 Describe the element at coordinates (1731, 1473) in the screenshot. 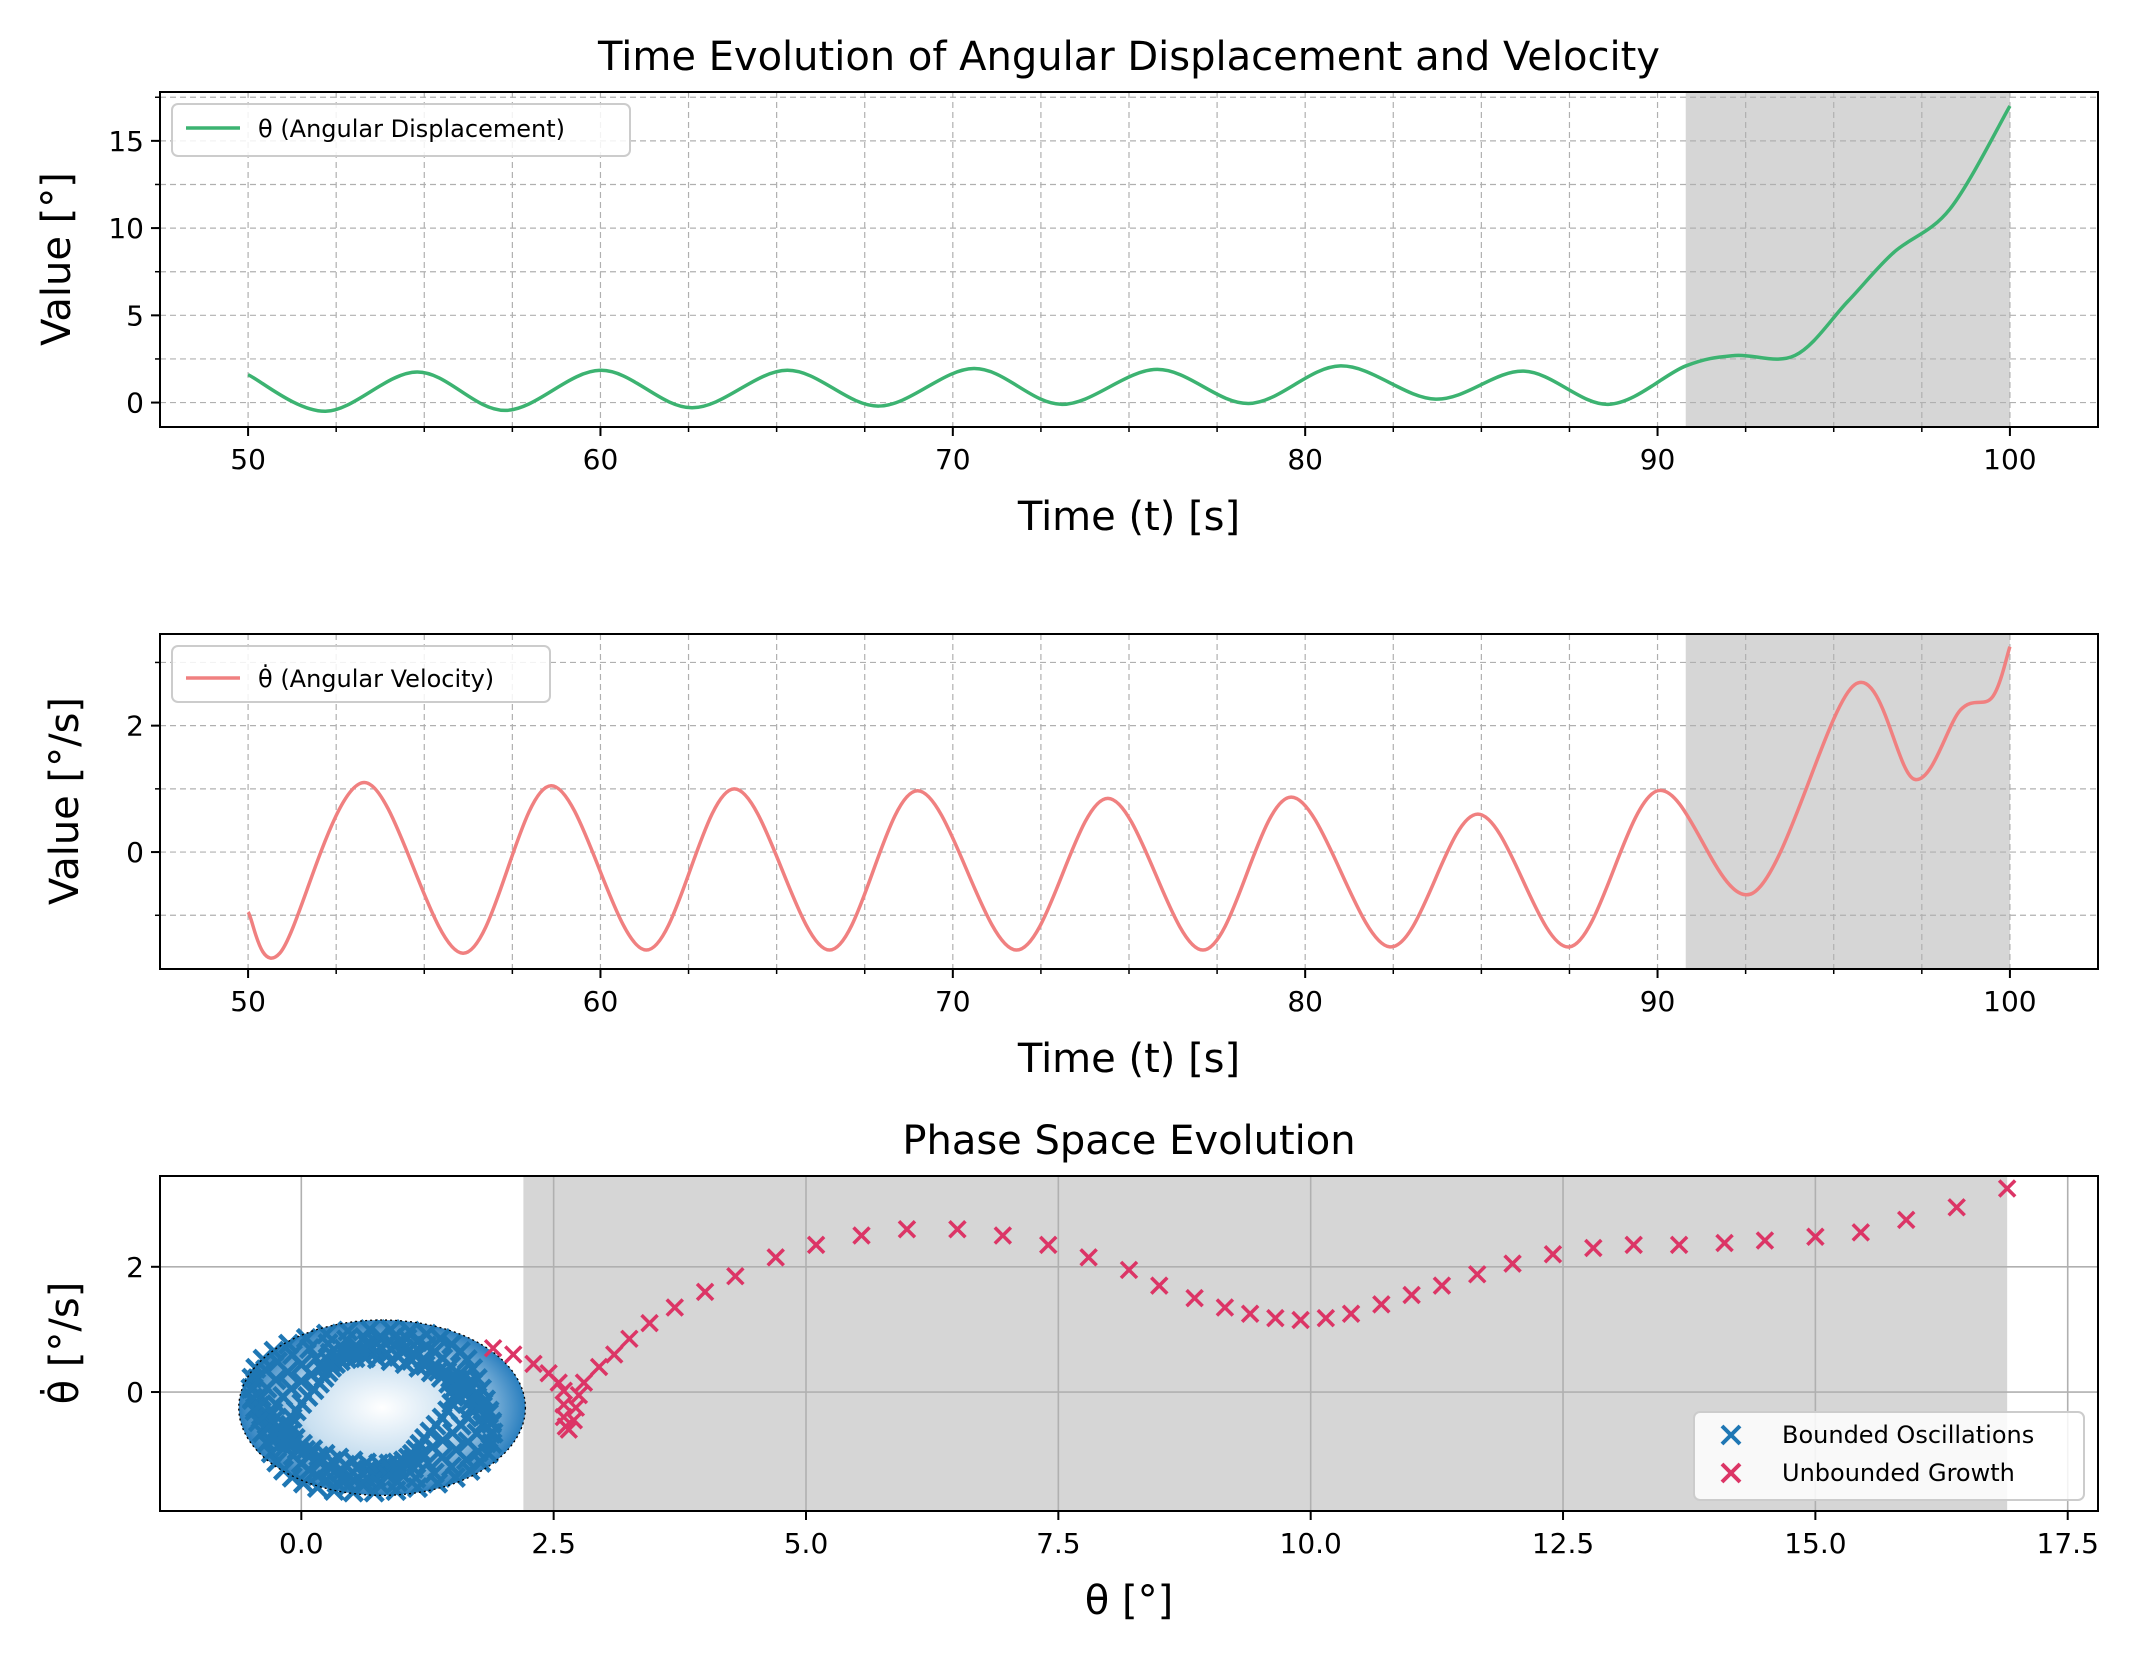

I see `legend-x-unbounded` at that location.